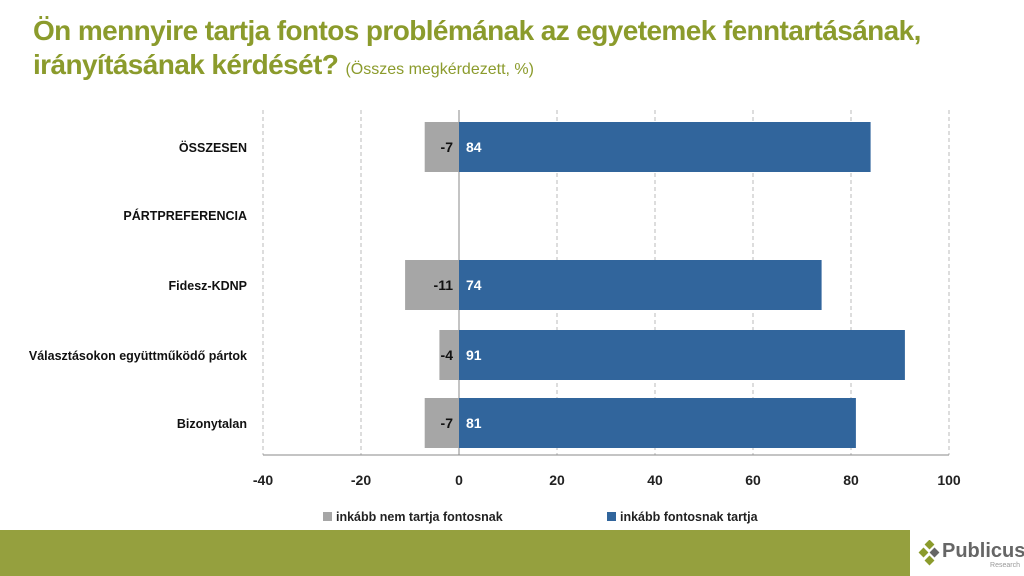 The width and height of the screenshot is (1024, 576). Describe the element at coordinates (929, 553) in the screenshot. I see `logo-diamonds-icon` at that location.